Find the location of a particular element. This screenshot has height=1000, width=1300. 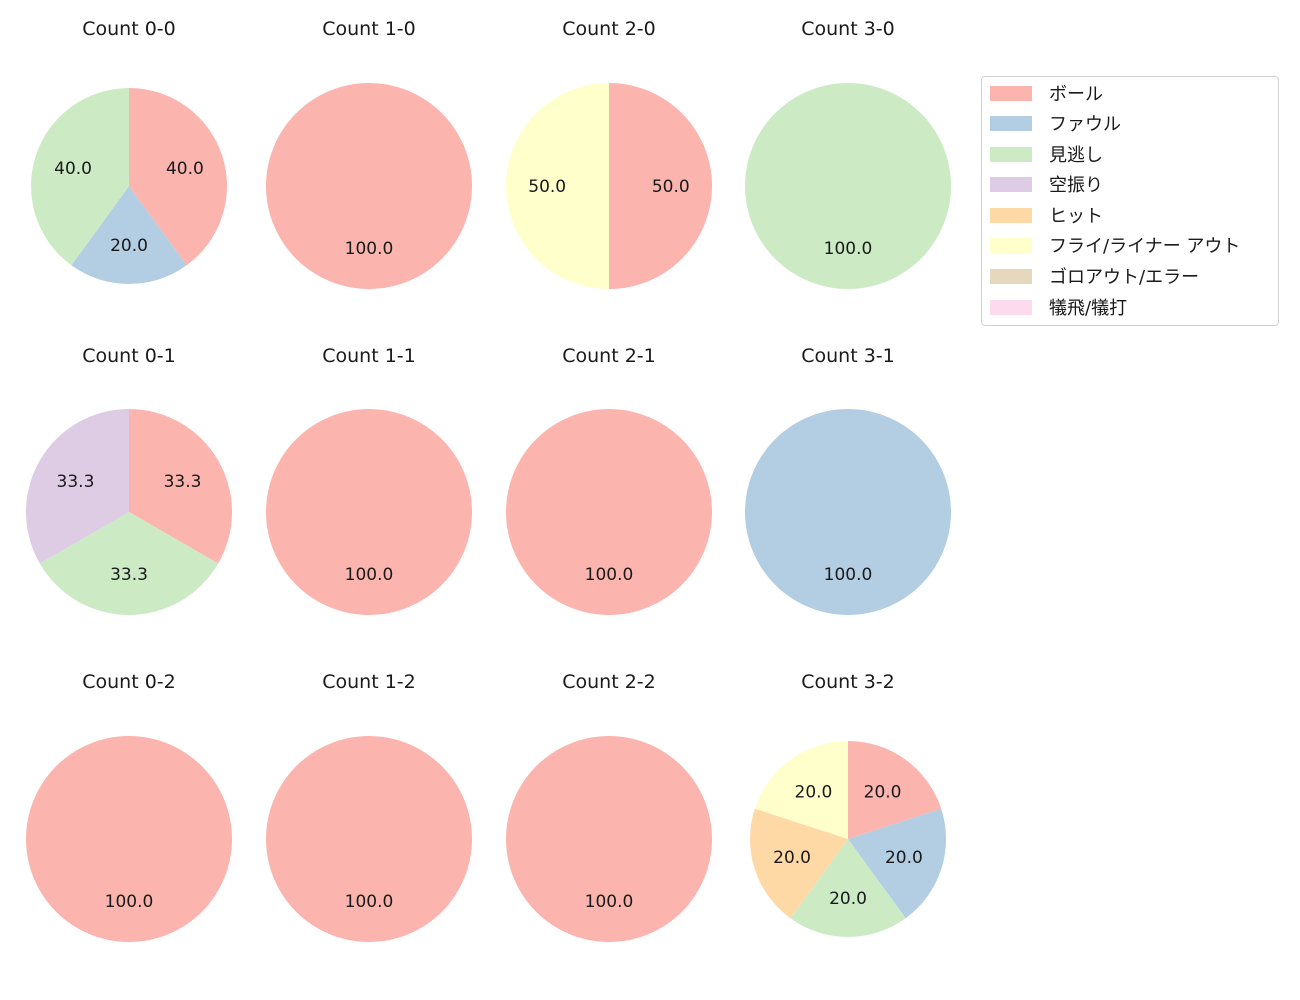

legend-item-sacrifice: 犠飛/犠打 is located at coordinates (1059, 308).